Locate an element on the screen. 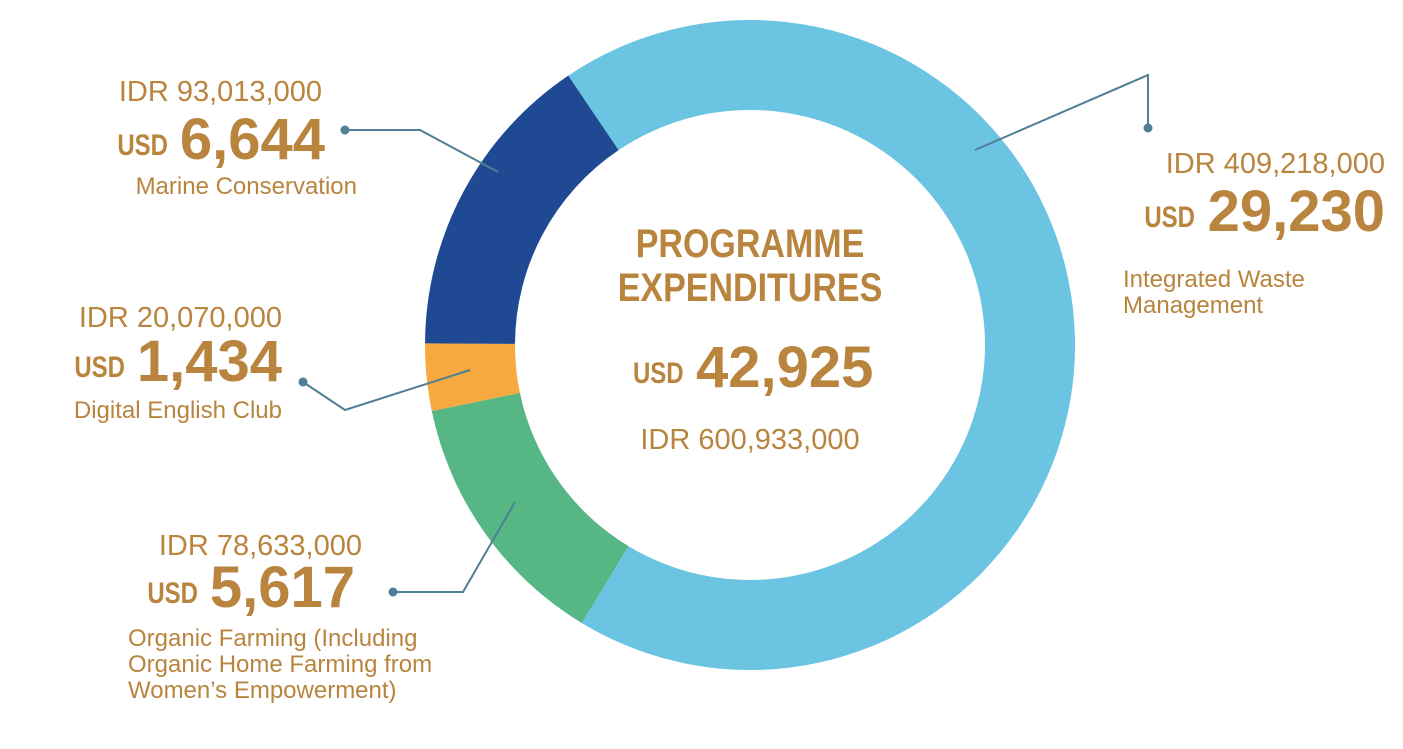  category-label: Digital English Club is located at coordinates (177, 410).